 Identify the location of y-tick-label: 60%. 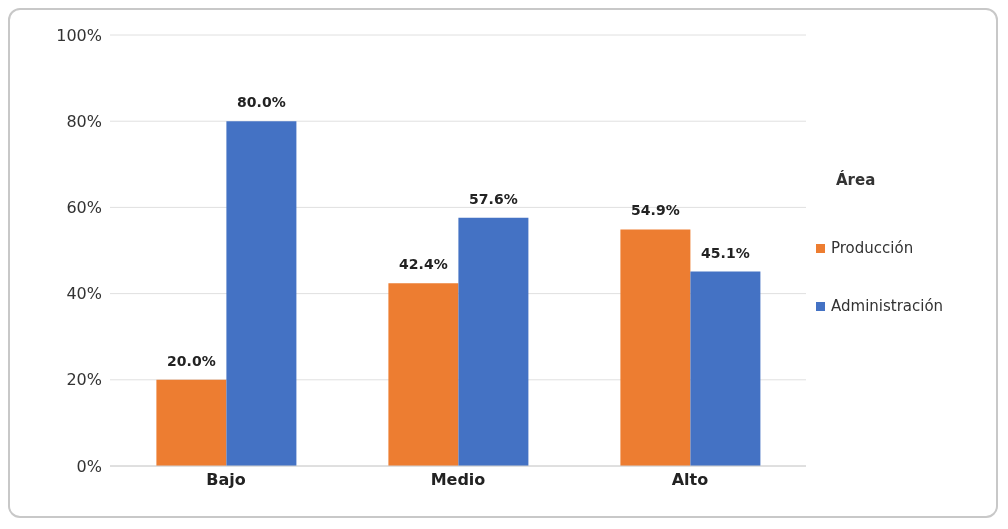
(84, 208).